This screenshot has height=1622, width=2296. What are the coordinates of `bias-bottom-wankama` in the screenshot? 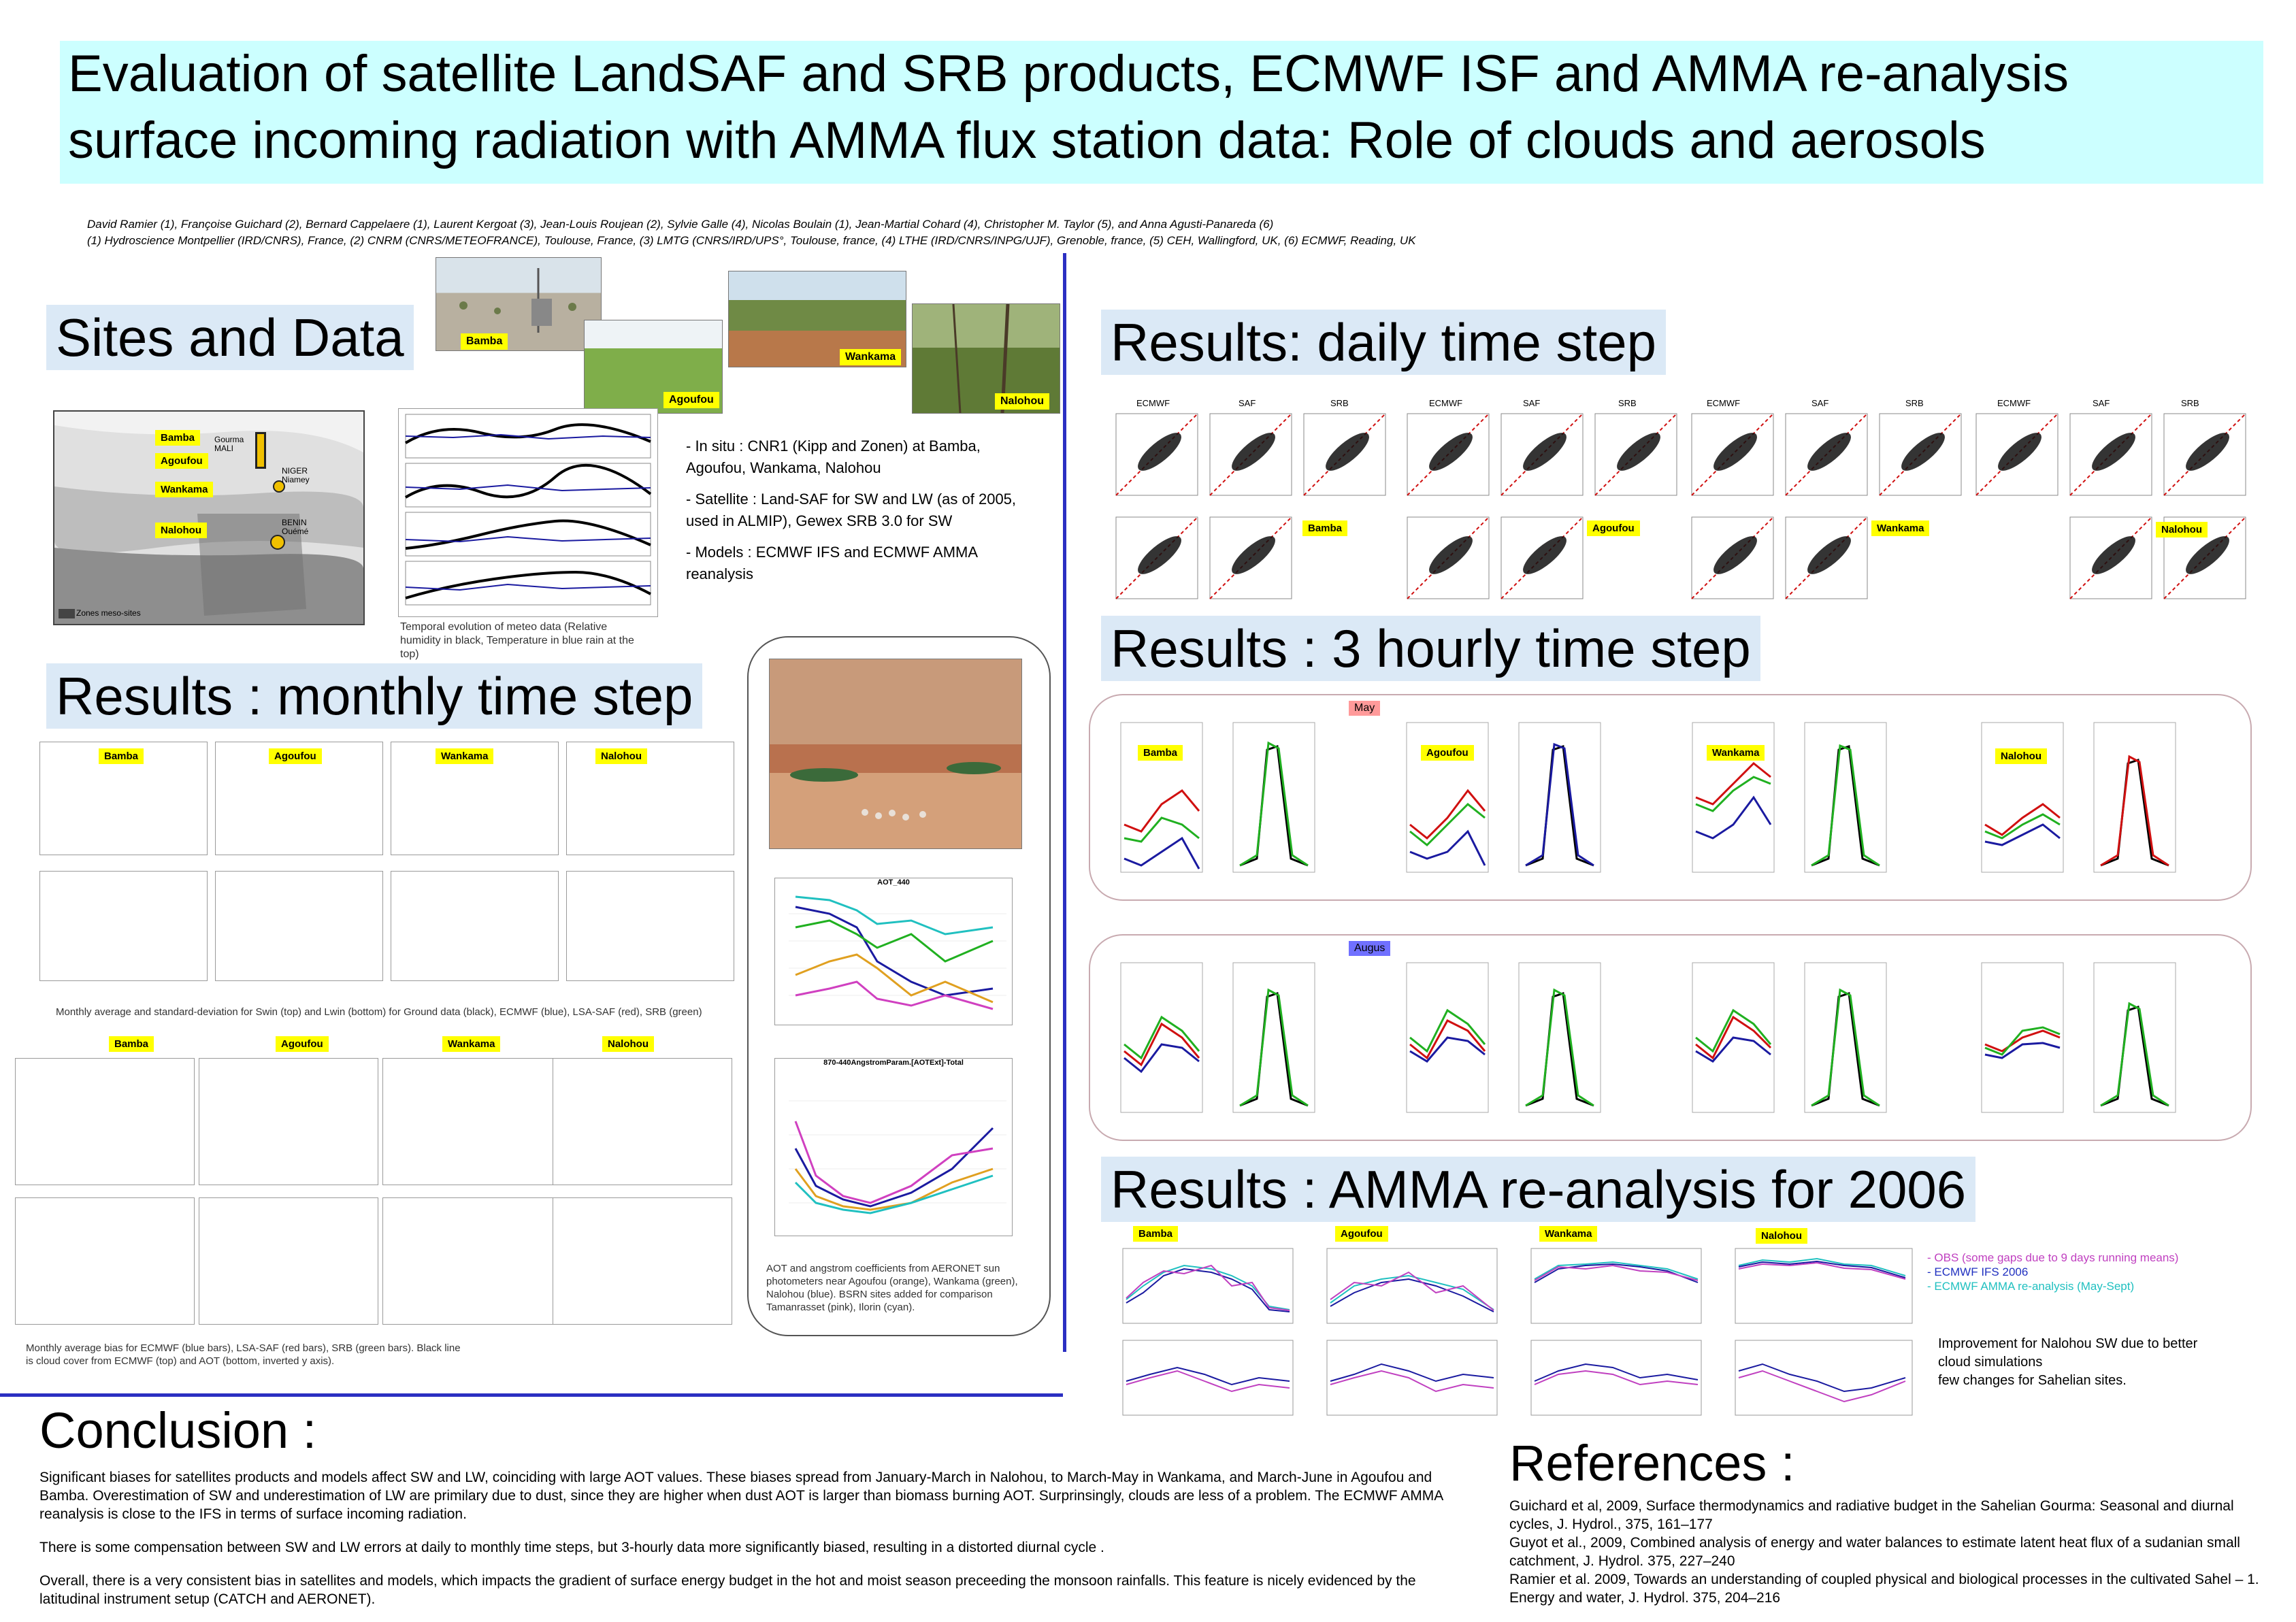 It's located at (472, 1261).